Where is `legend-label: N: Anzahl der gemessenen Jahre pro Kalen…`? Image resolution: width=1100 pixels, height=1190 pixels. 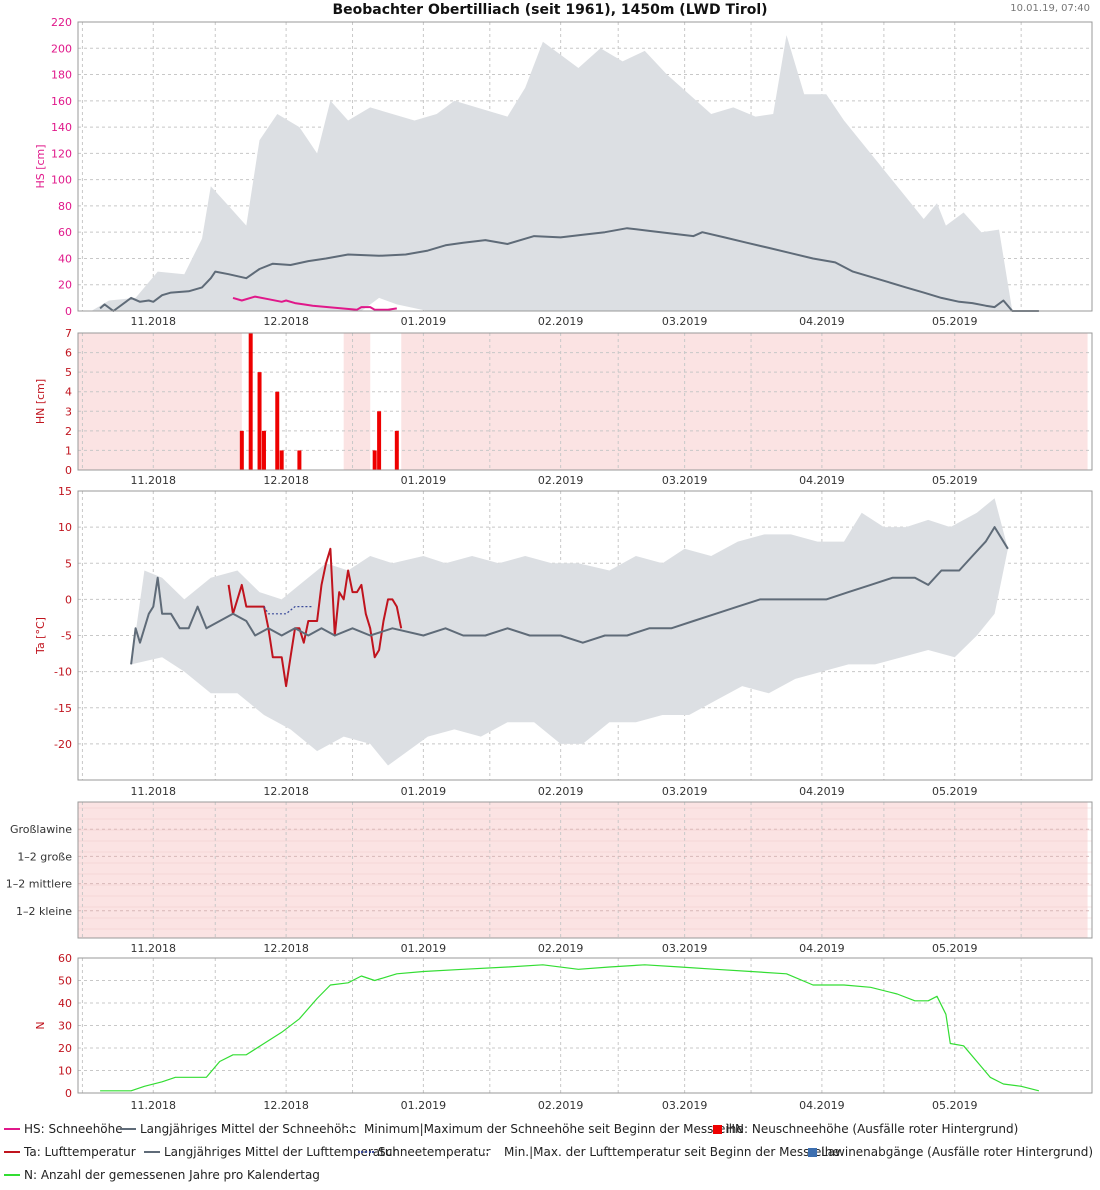 legend-label: N: Anzahl der gemessenen Jahre pro Kalen… is located at coordinates (172, 1175).